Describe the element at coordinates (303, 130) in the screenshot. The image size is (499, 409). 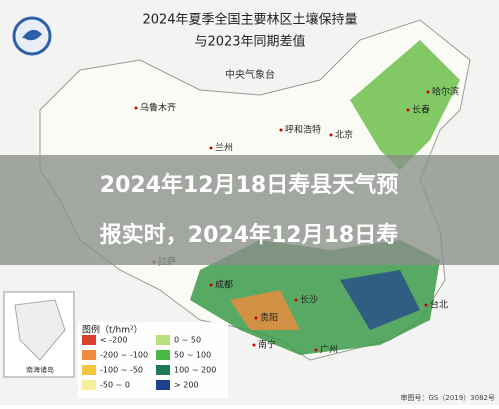
I see `city-label: 呼和浩特` at that location.